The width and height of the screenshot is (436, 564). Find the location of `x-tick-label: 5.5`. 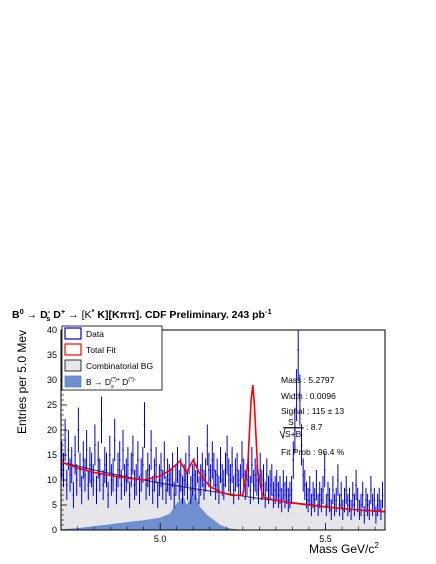

x-tick-label: 5.5 is located at coordinates (325, 539).